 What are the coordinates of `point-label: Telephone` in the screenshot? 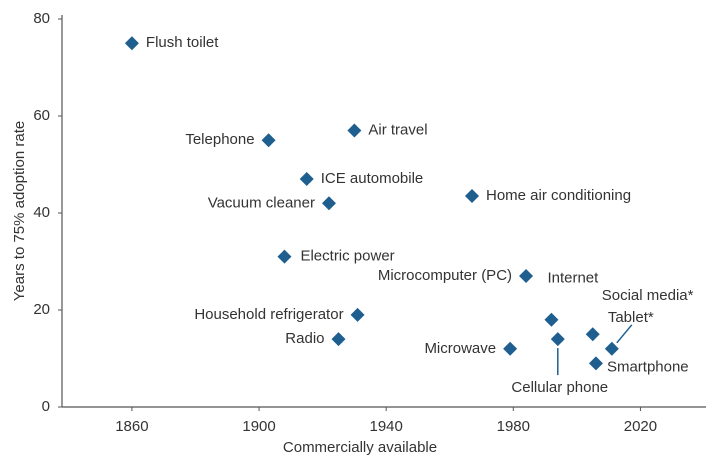 It's located at (219, 139).